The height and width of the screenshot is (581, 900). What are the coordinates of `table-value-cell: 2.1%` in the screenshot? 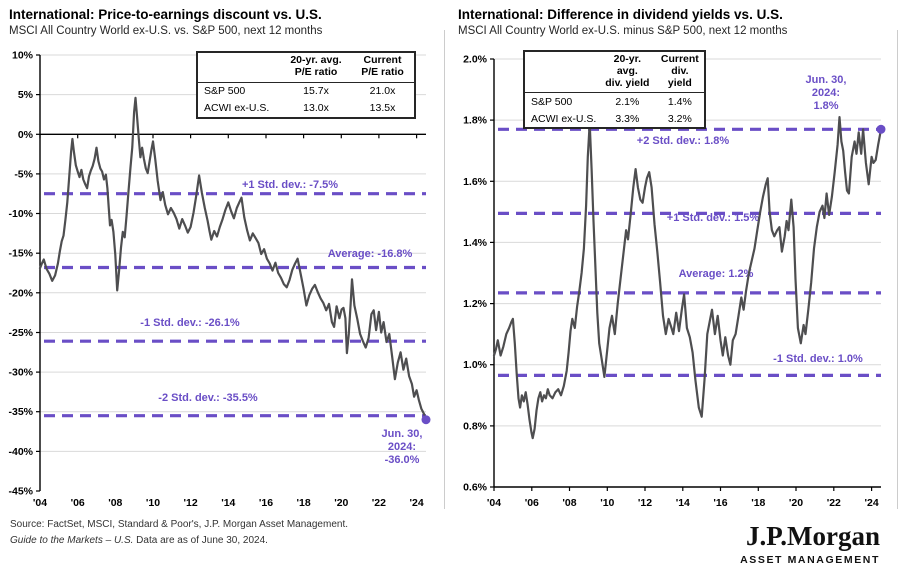 It's located at (627, 101).